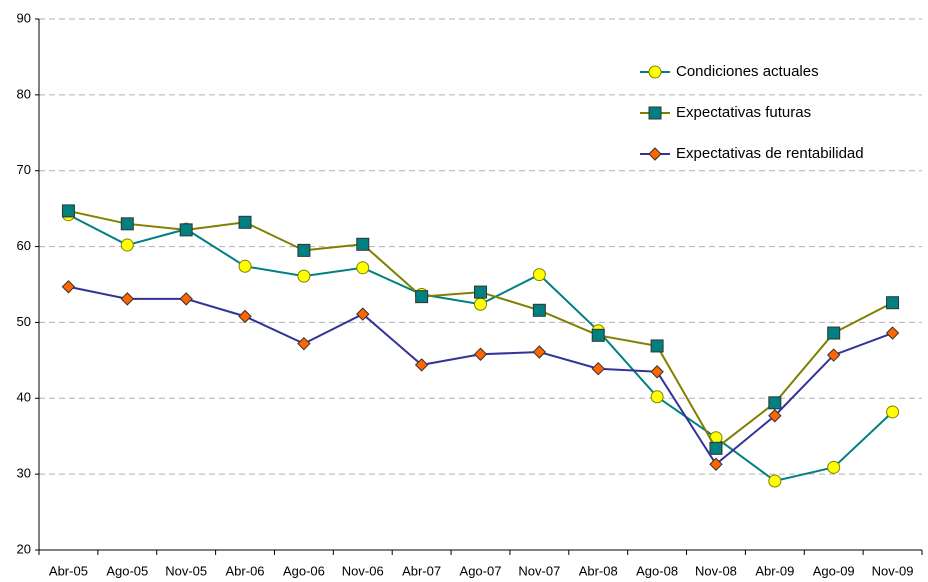 The image size is (928, 582). I want to click on x-tick-label: Ago-07, so click(481, 570).